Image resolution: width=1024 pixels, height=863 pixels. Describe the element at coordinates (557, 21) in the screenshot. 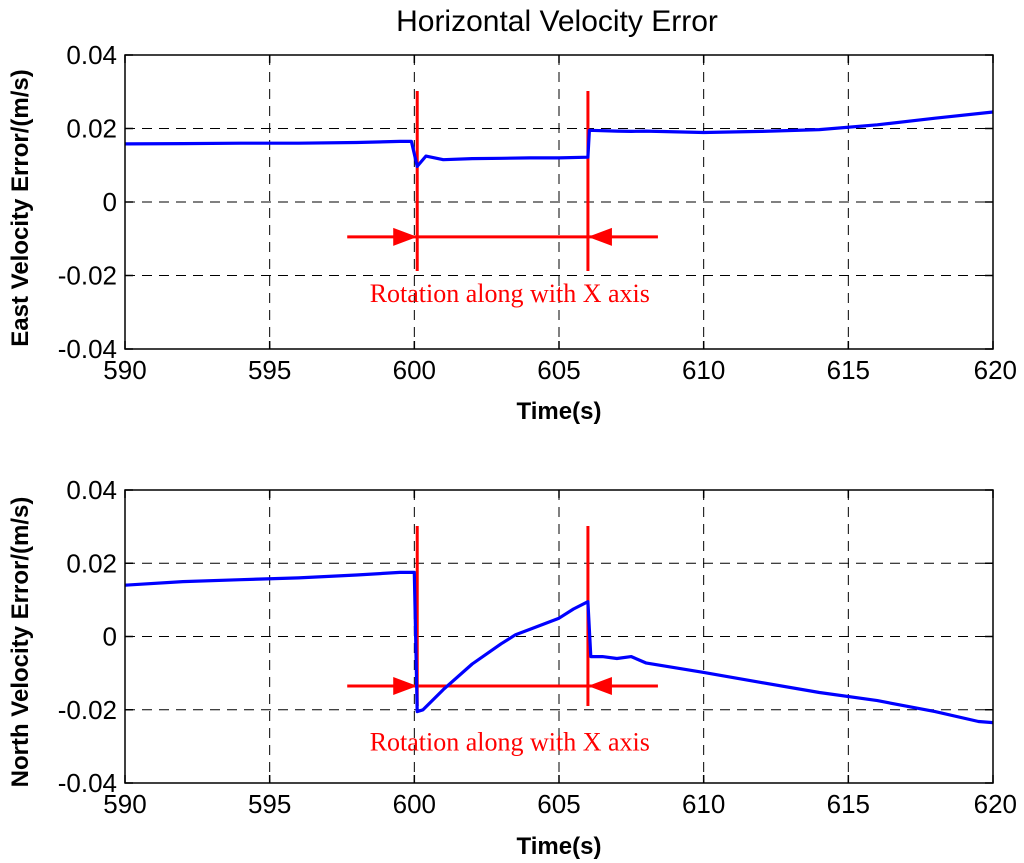

I see `chart-title: Horizontal Velocity Error` at that location.